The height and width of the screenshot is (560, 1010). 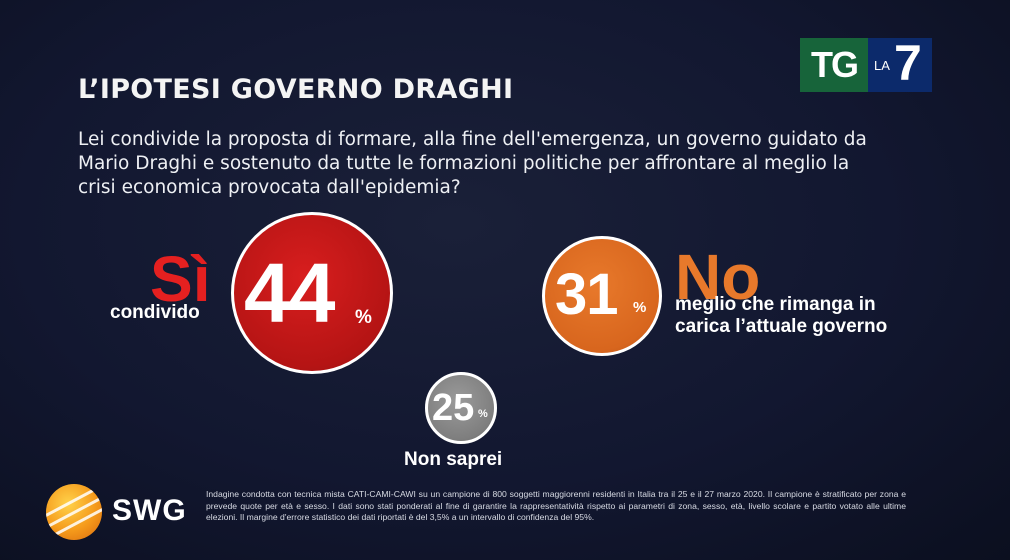 What do you see at coordinates (453, 459) in the screenshot?
I see `answer-non-saprei-label: Non saprei` at bounding box center [453, 459].